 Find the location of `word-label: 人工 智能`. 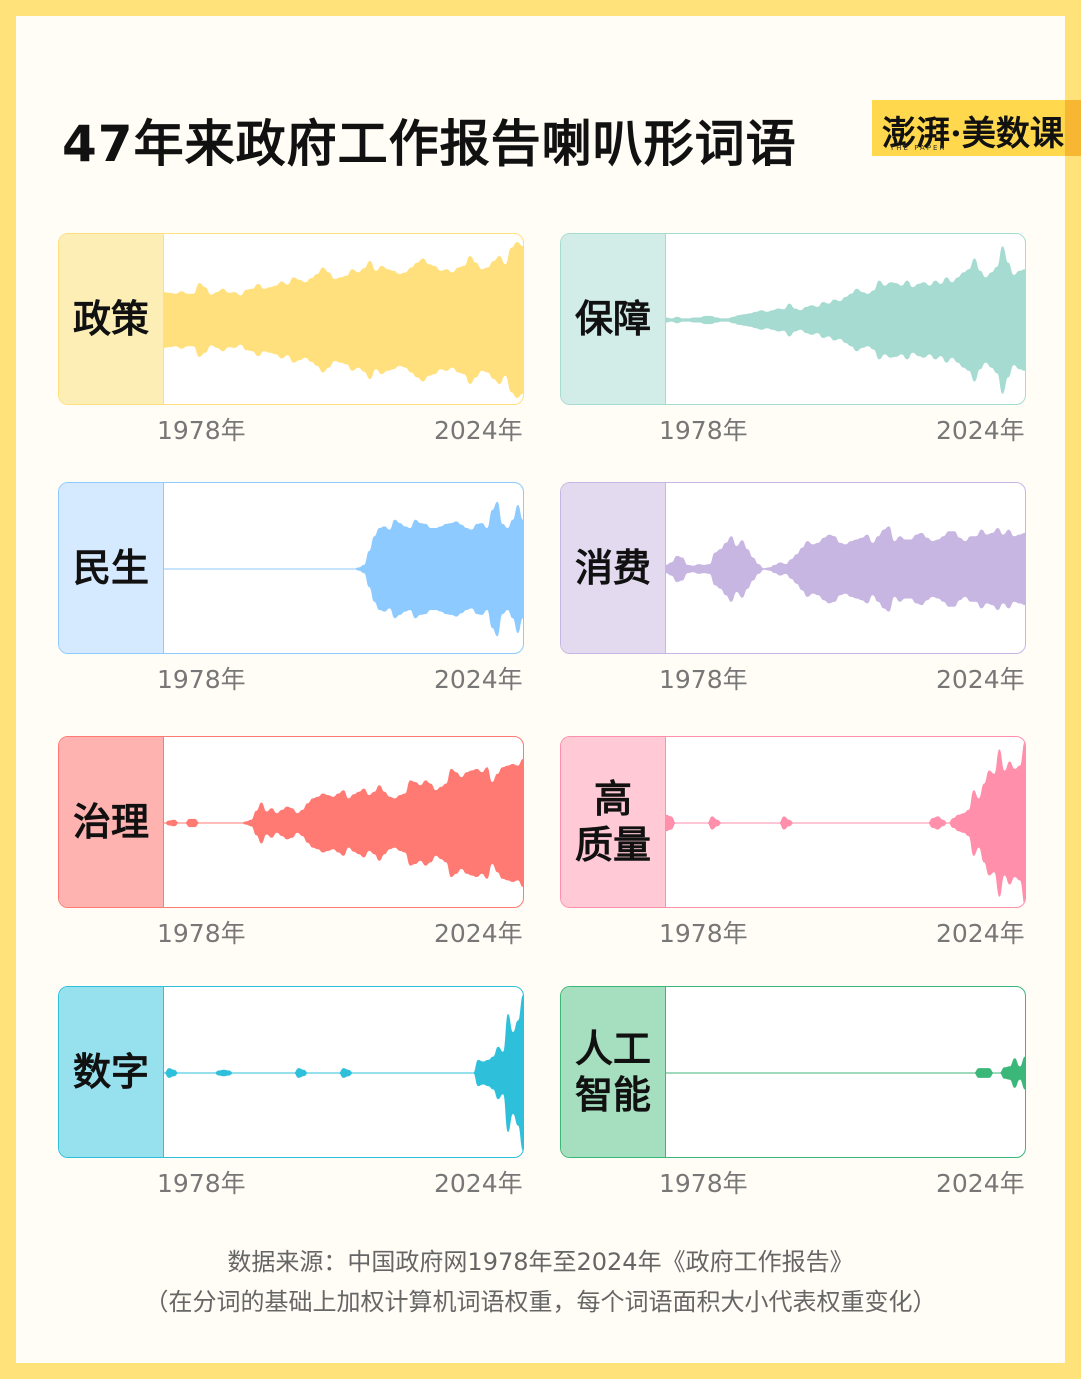

word-label: 人工 智能 is located at coordinates (612, 1072).